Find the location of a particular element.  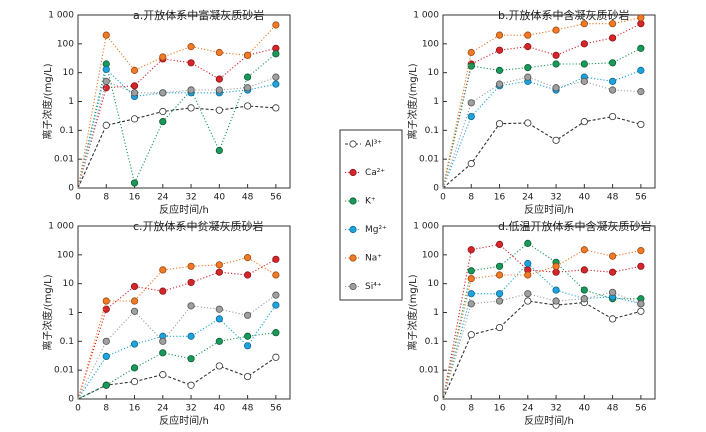

y-tick-label: 0 is located at coordinates (436, 400).